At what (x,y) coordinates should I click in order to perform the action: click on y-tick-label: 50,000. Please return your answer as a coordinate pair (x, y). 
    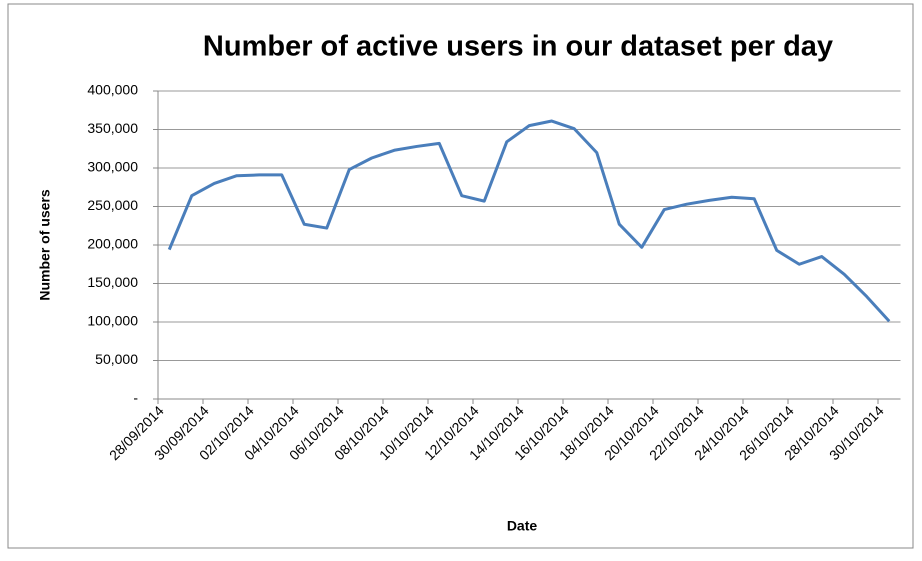
    Looking at the image, I should click on (116, 359).